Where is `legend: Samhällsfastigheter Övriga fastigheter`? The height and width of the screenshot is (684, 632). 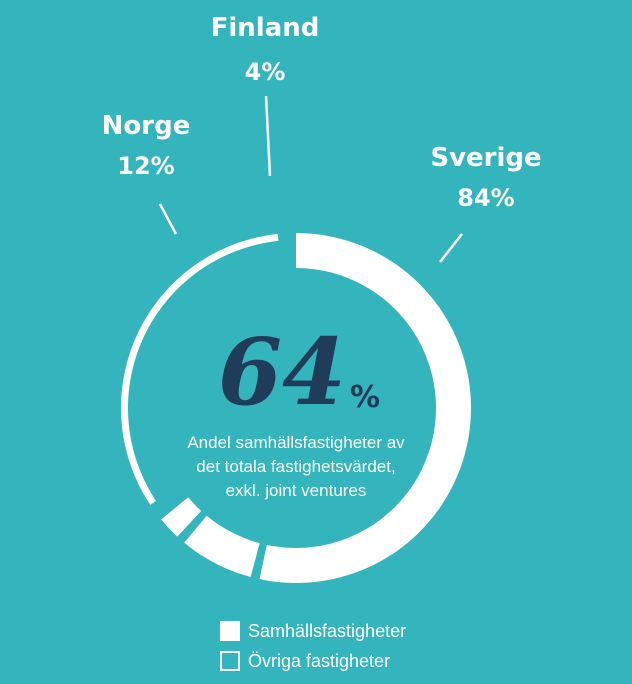
legend: Samhällsfastigheter Övriga fastigheter is located at coordinates (313, 646).